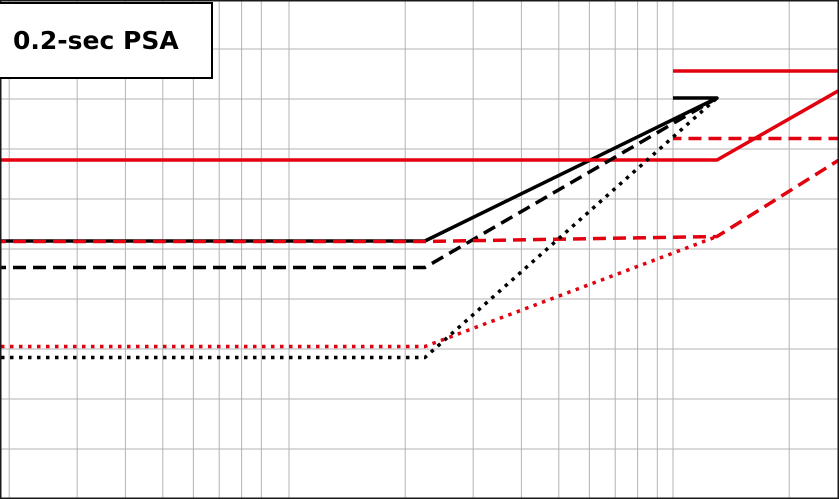 This screenshot has height=499, width=839. I want to click on chart-title: 0.2-sec PSA, so click(106, 40).